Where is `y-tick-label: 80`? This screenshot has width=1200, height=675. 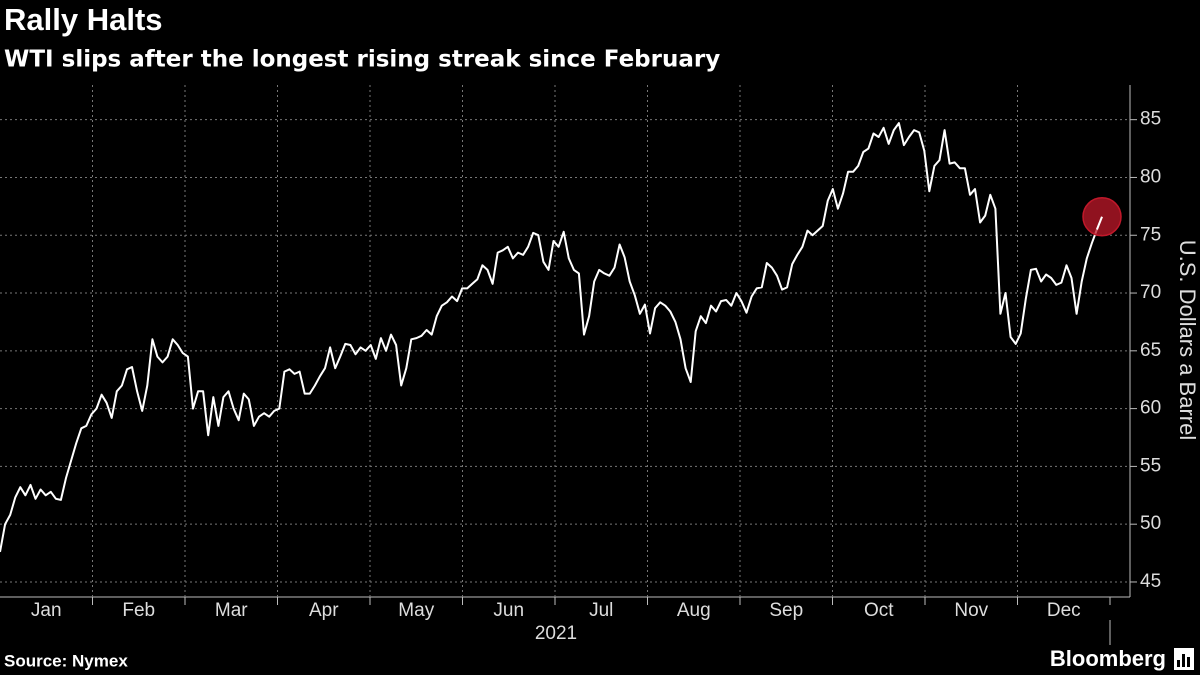 y-tick-label: 80 is located at coordinates (1150, 176).